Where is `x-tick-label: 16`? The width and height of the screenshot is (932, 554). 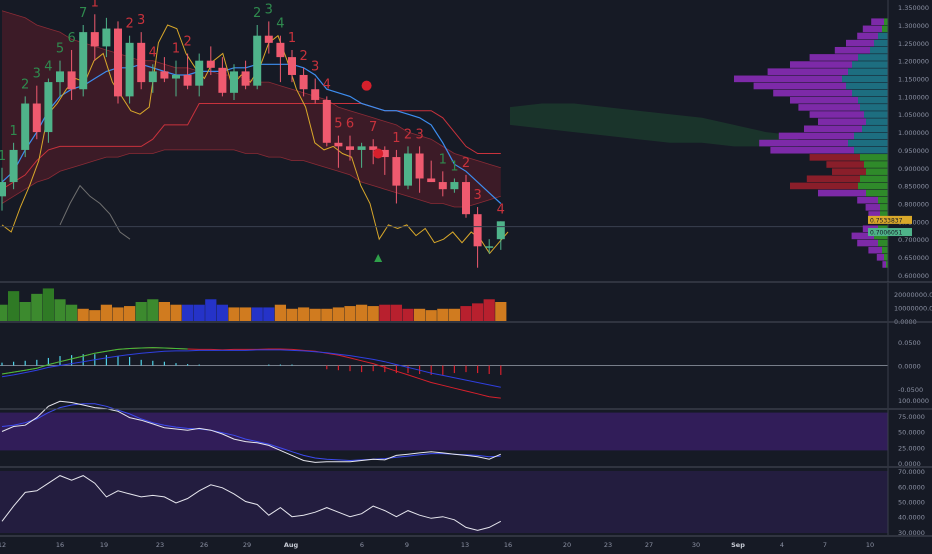
x-tick-label: 16 is located at coordinates (60, 545).